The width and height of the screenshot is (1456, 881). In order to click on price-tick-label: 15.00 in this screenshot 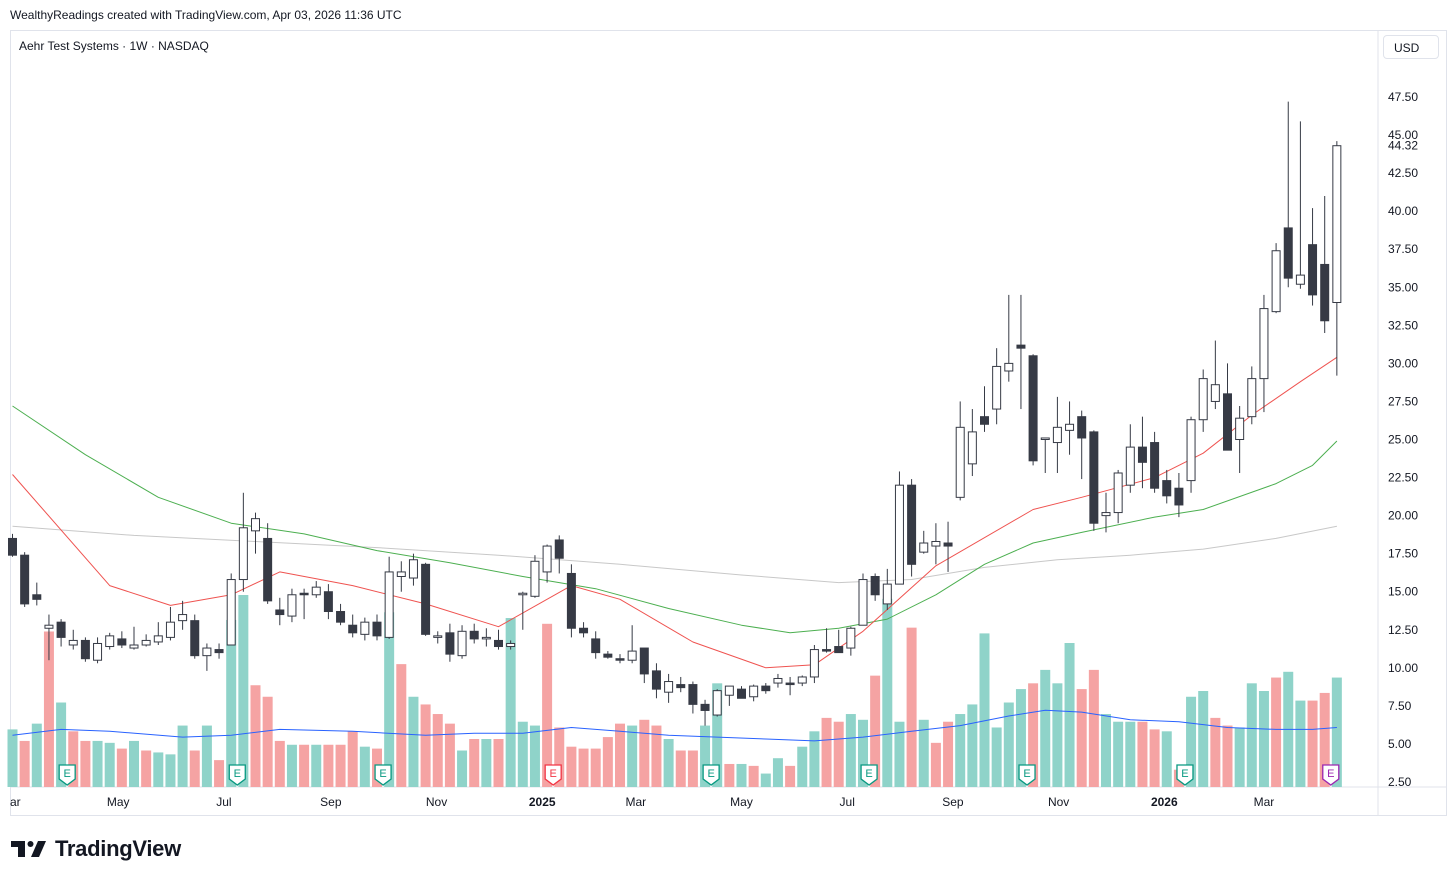, I will do `click(1403, 592)`.